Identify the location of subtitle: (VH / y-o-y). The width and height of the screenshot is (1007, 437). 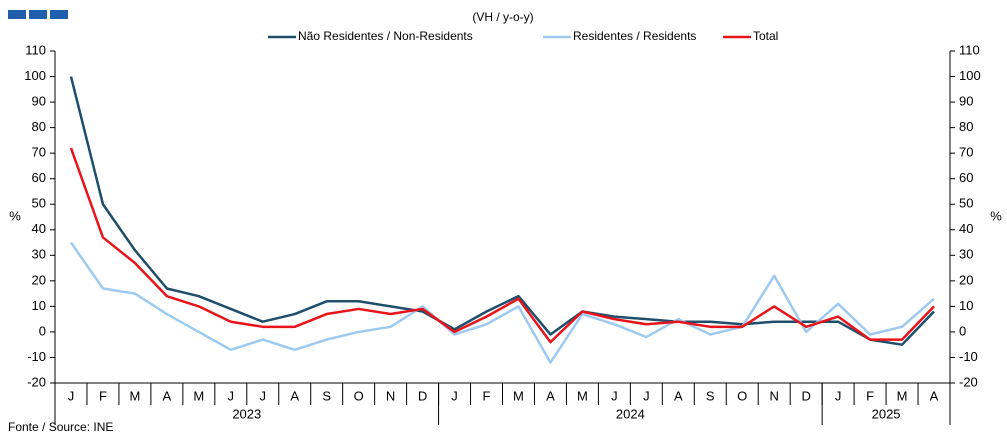
(502, 17).